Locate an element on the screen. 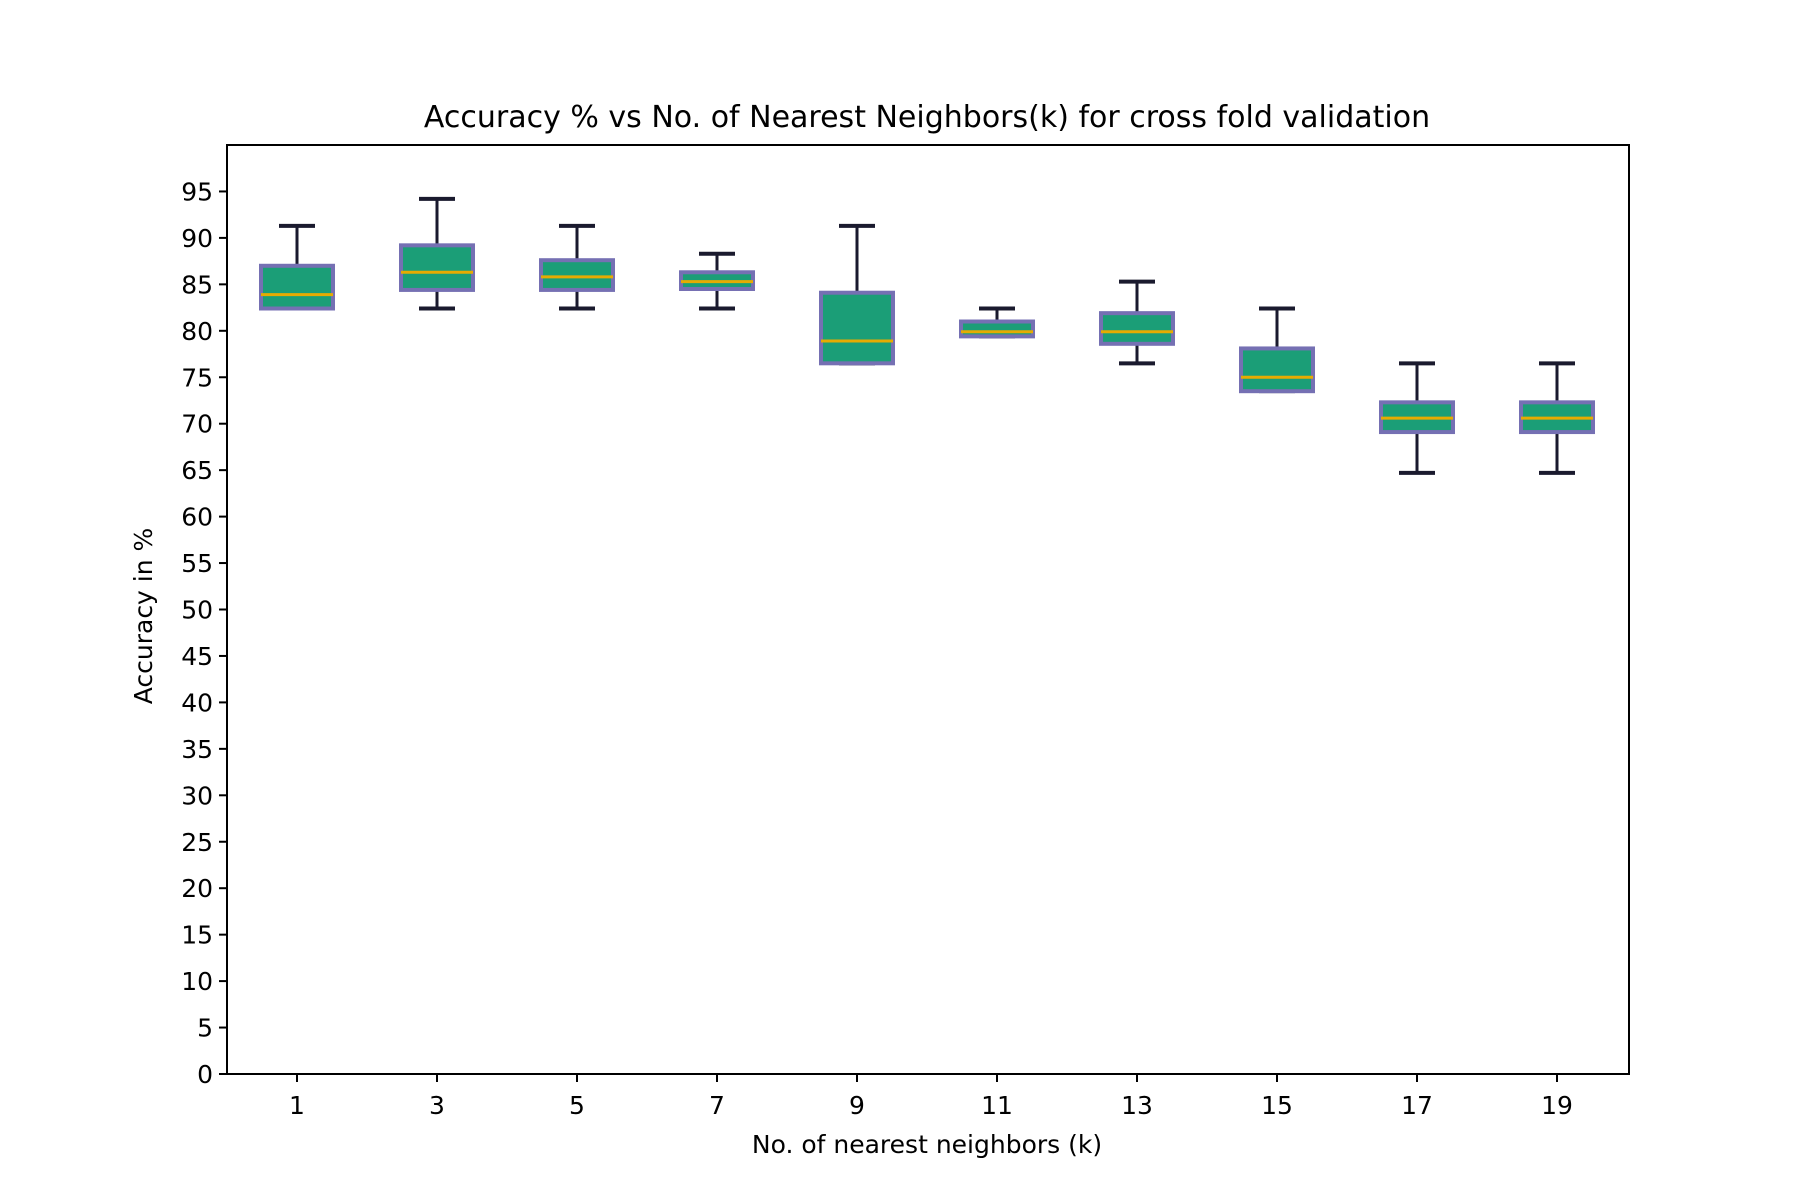  y-tick-label: 65 is located at coordinates (197, 470).